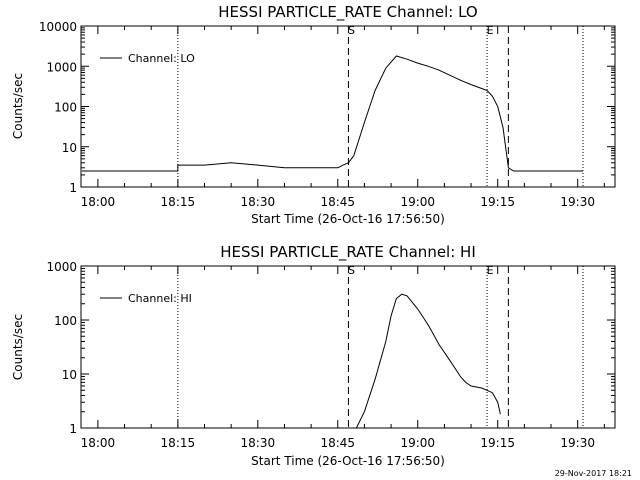 This screenshot has width=640, height=480. What do you see at coordinates (161, 58) in the screenshot?
I see `legend-label: Channel: LO` at bounding box center [161, 58].